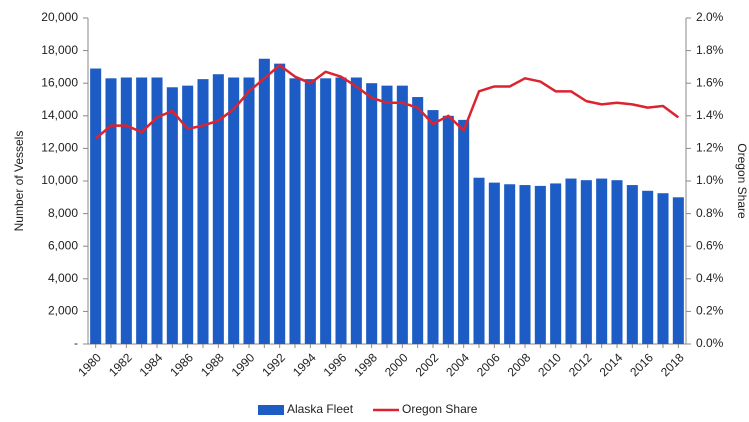  I want to click on x-tick-label: 1984, so click(151, 364).